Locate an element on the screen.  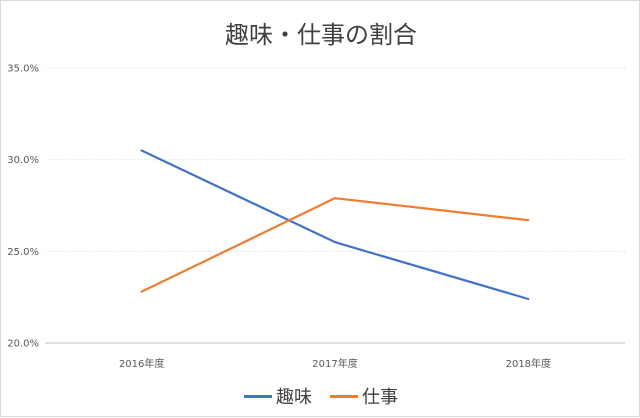
legend: 趣味 仕事 is located at coordinates (320, 396).